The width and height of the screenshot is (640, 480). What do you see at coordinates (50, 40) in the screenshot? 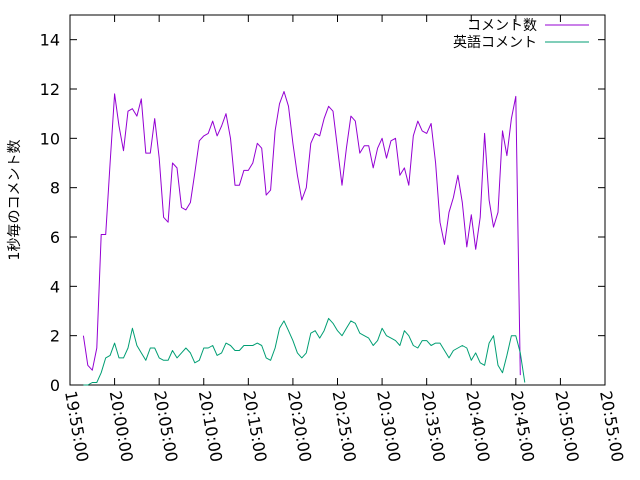
I see `y-tick-label: 14` at bounding box center [50, 40].